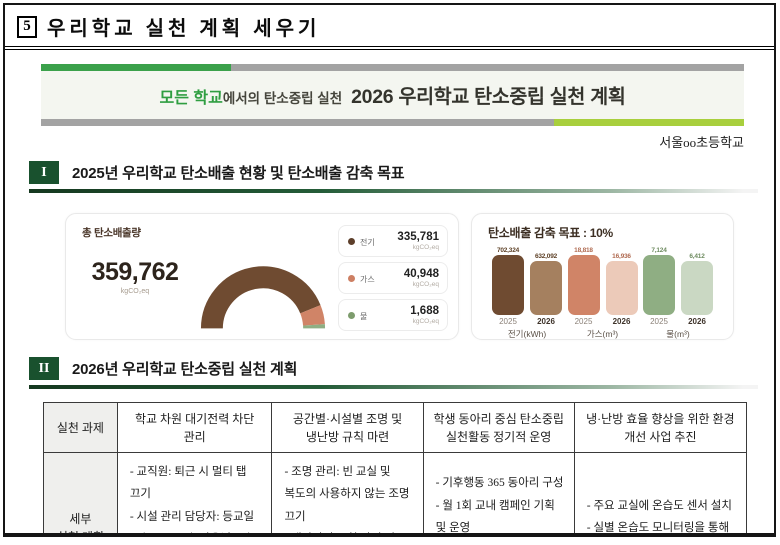 The width and height of the screenshot is (780, 545). Describe the element at coordinates (546, 256) in the screenshot. I see `bar-value: 632,092` at that location.